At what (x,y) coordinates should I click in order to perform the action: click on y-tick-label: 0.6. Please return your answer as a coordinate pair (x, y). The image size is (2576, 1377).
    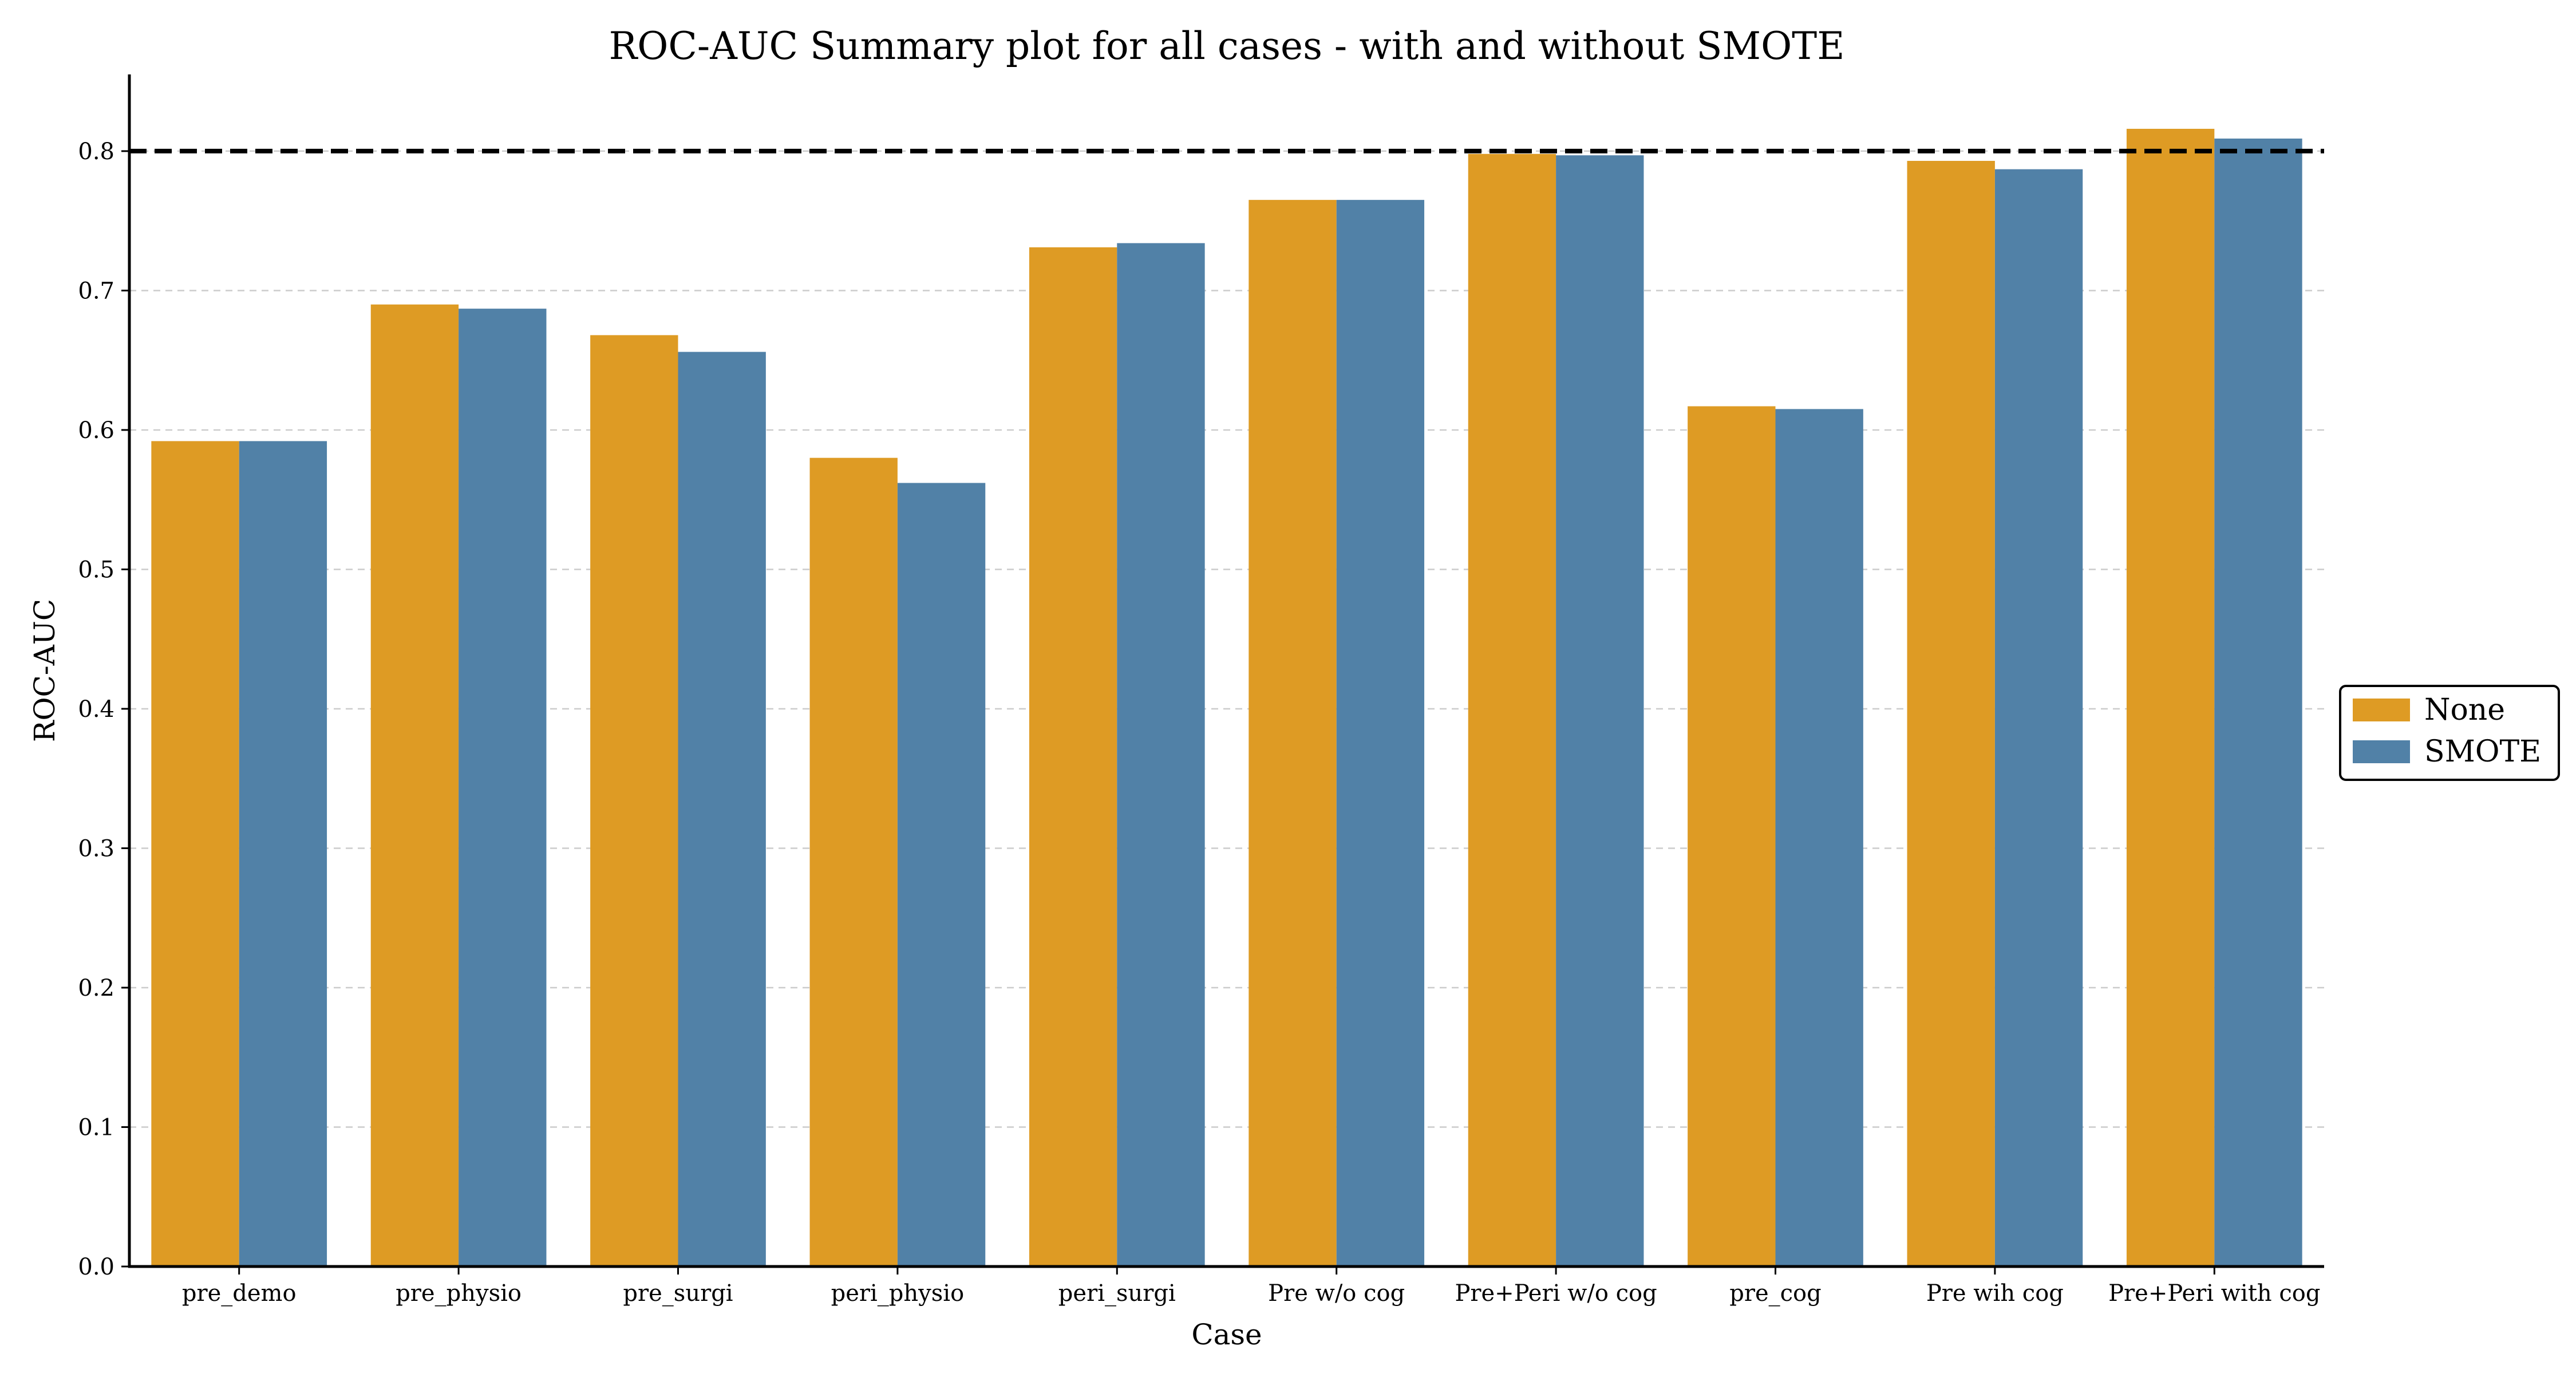
    Looking at the image, I should click on (96, 430).